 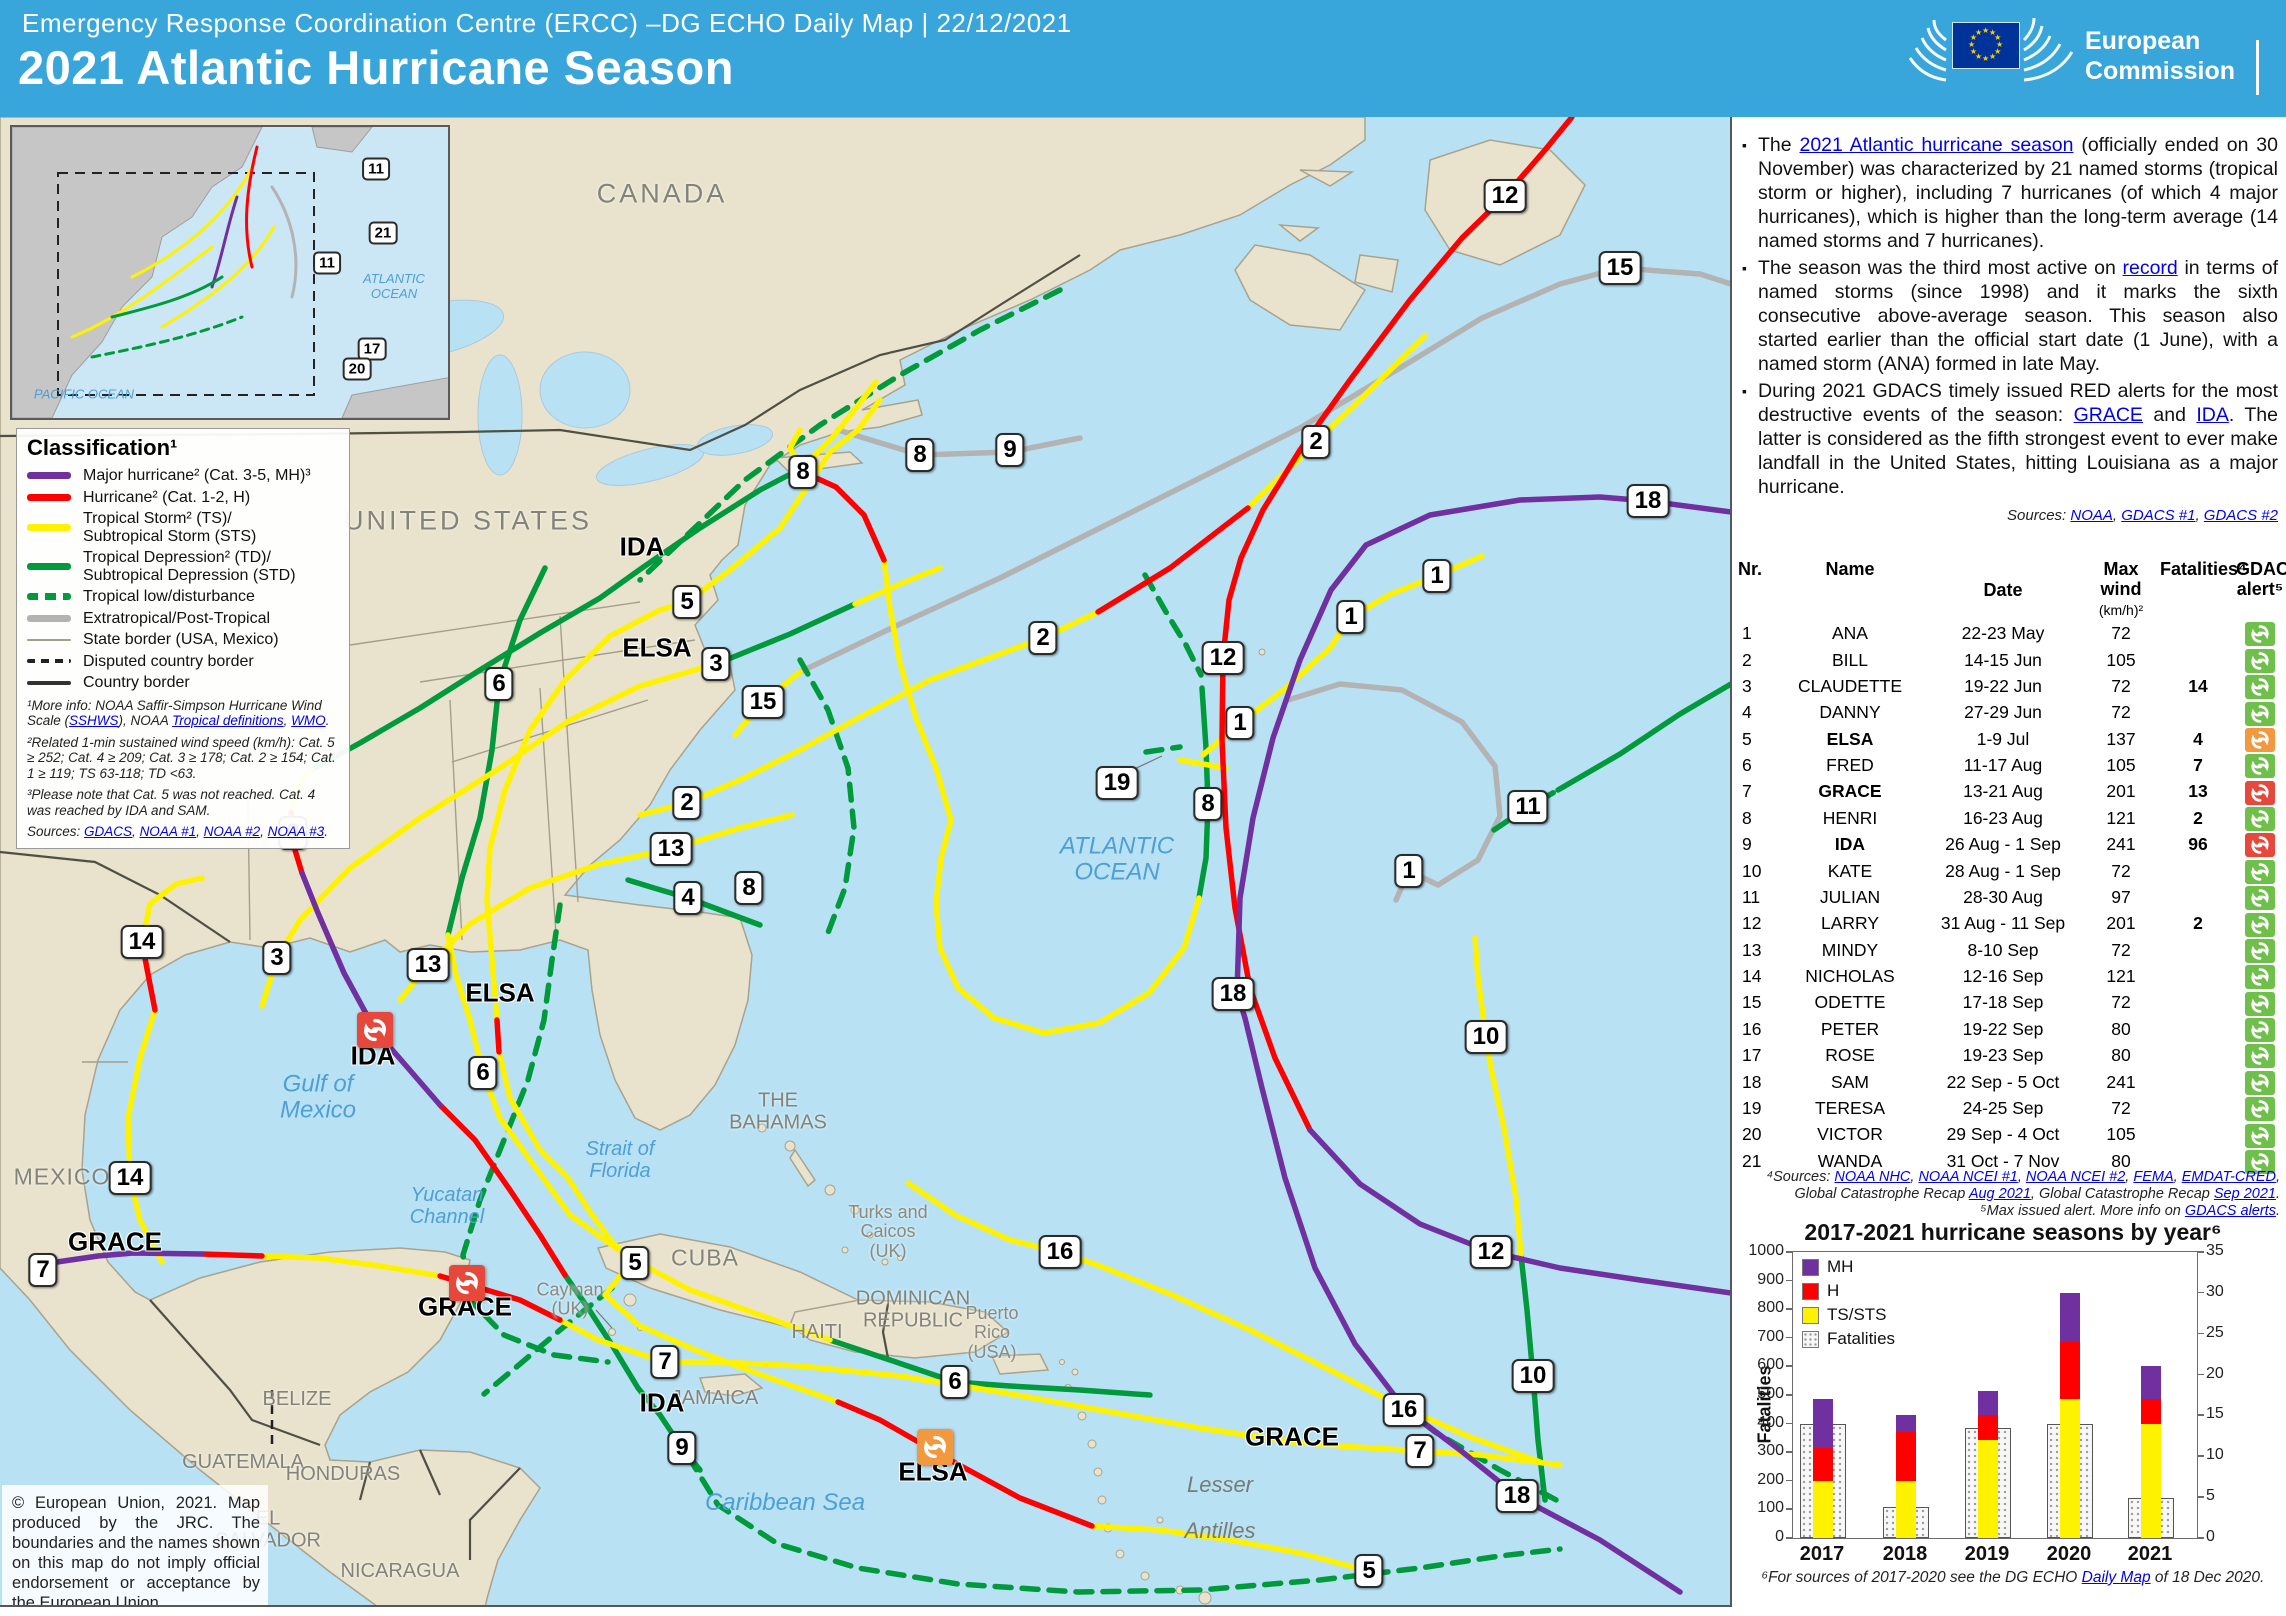 I want to click on water-label: ATLANTIC OCEAN, so click(x=1117, y=859).